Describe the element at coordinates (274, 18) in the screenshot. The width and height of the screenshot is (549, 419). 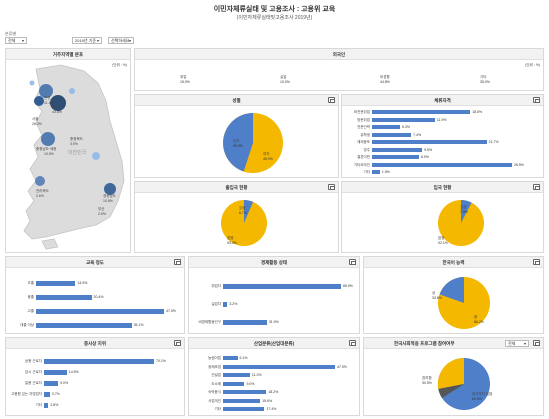
I see `page-subtitle: (이민자체류실태및고용조사 2019년)` at that location.